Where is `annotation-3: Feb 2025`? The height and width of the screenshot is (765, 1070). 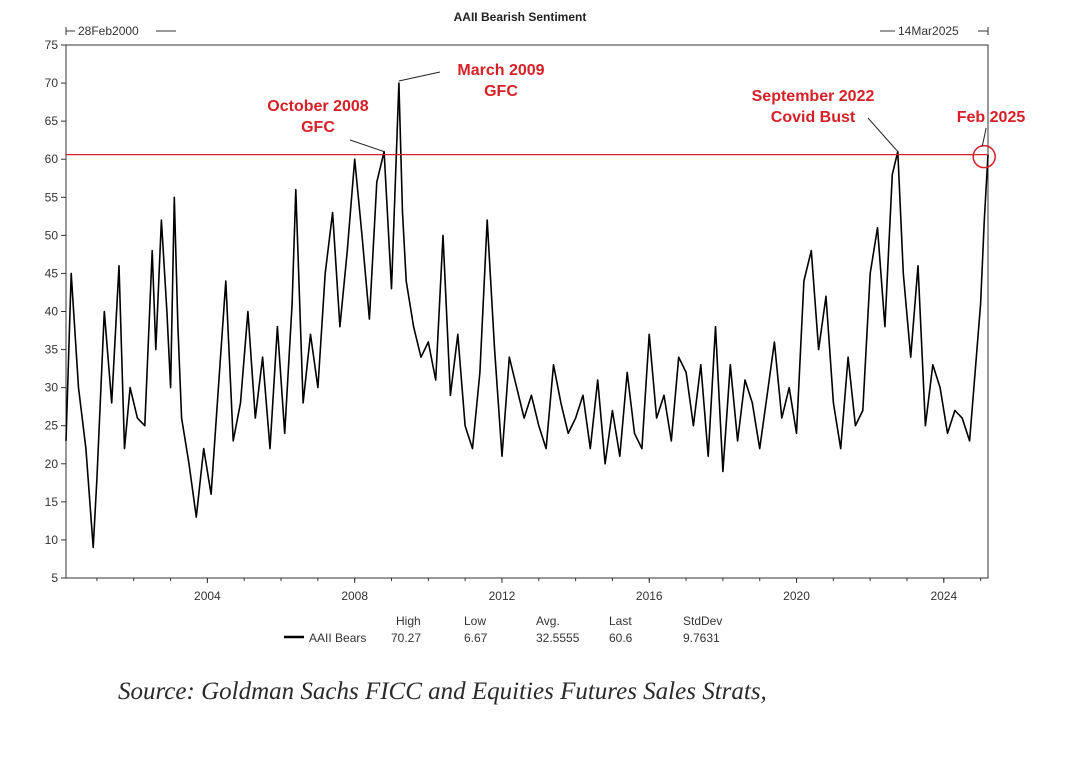 annotation-3: Feb 2025 is located at coordinates (991, 139).